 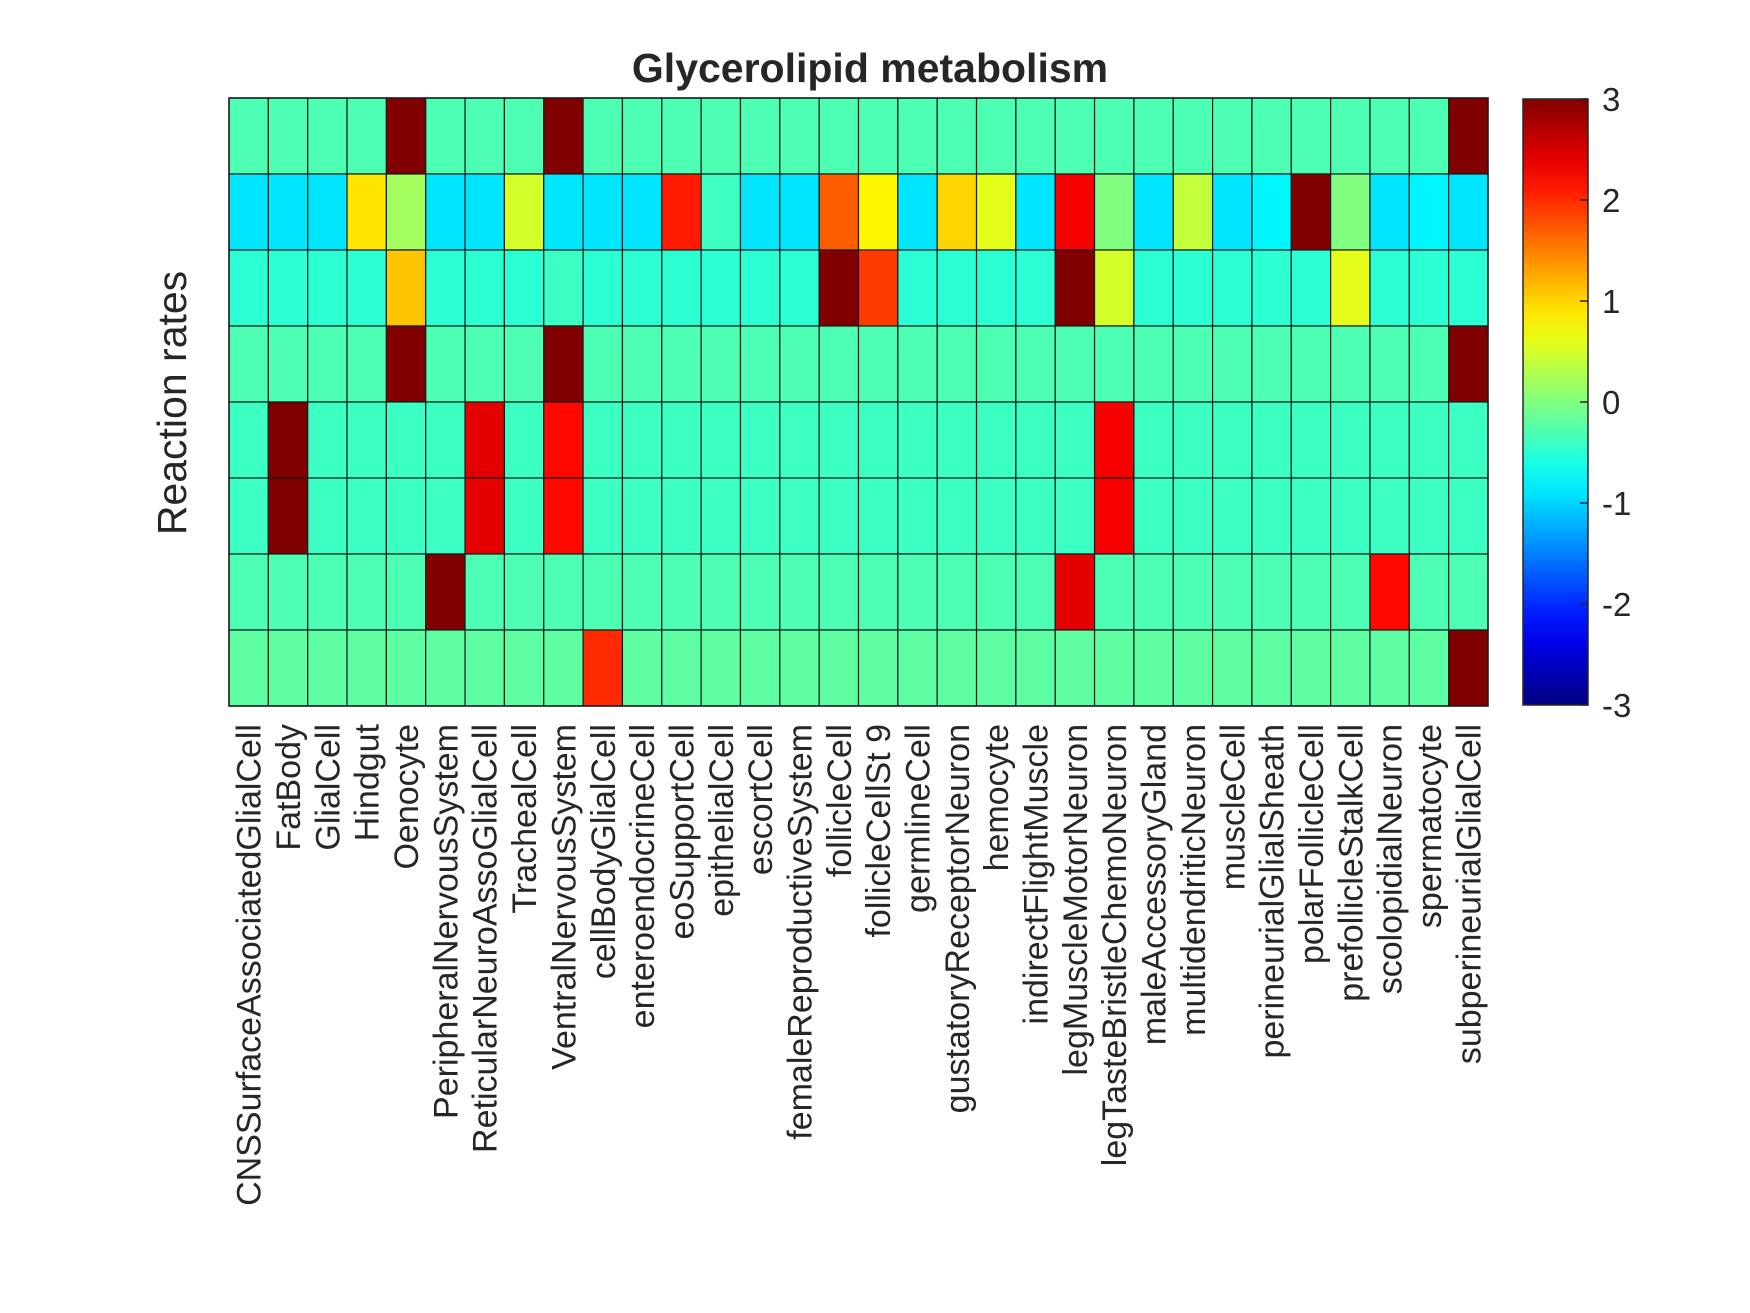 What do you see at coordinates (643, 876) in the screenshot?
I see `x-tick-label: enteroendocrineCell` at bounding box center [643, 876].